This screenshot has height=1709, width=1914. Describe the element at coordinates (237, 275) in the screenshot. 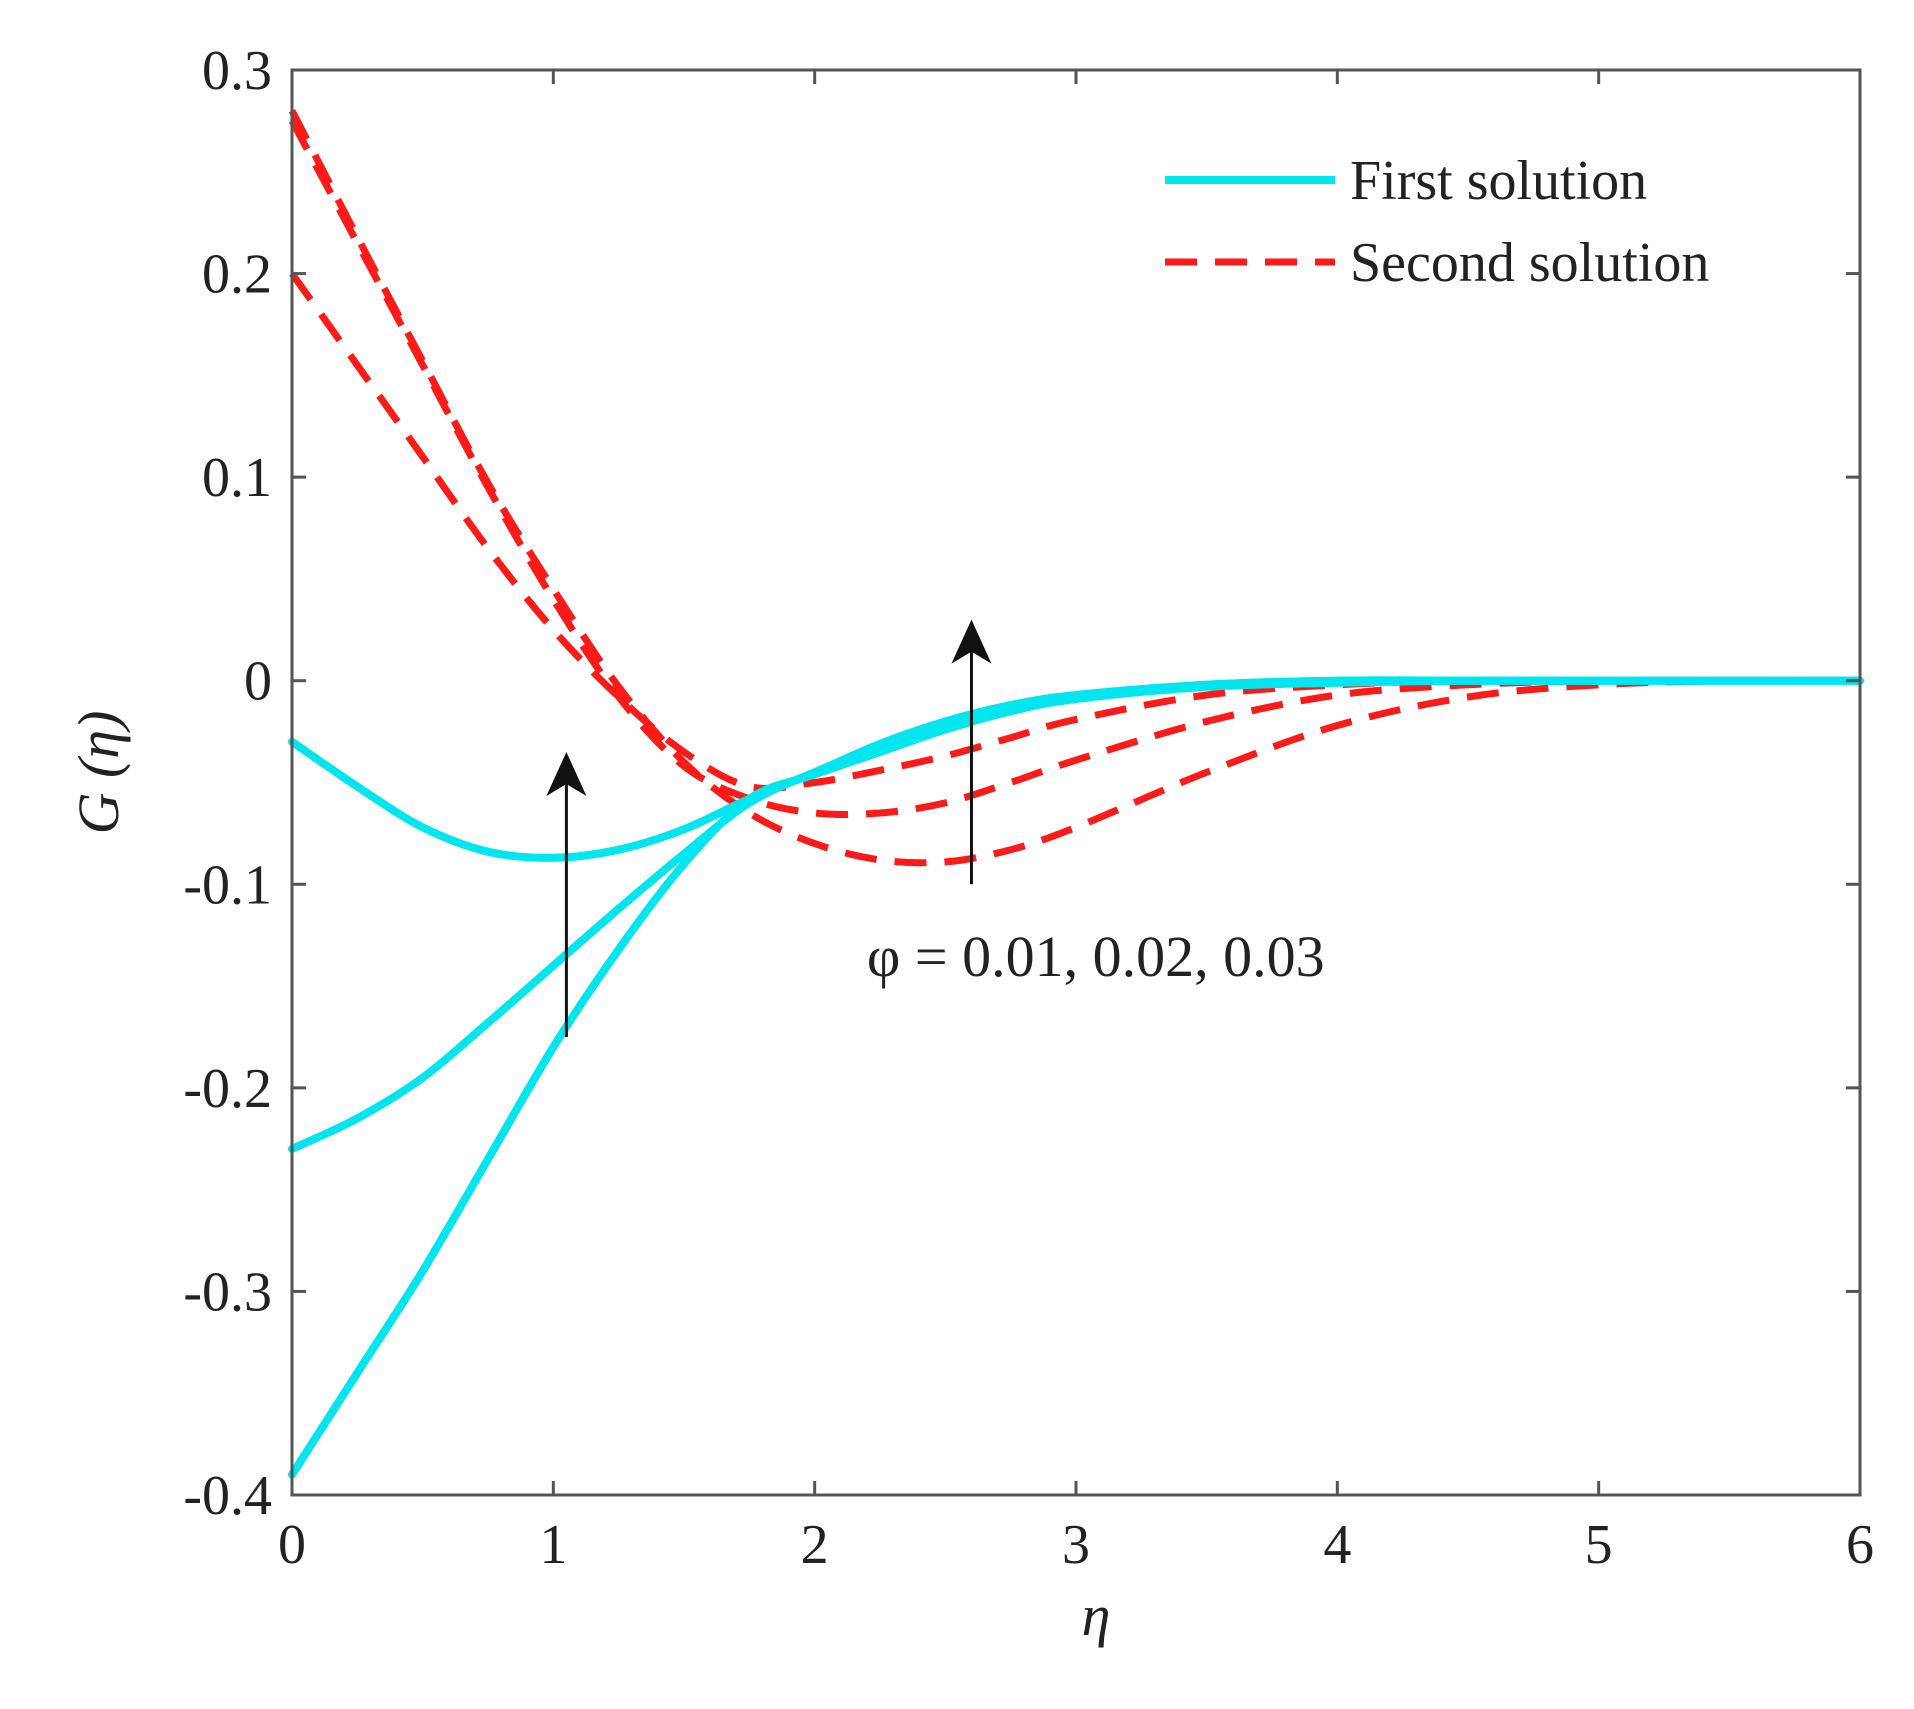

I see `y-tick-label: 0.2` at that location.